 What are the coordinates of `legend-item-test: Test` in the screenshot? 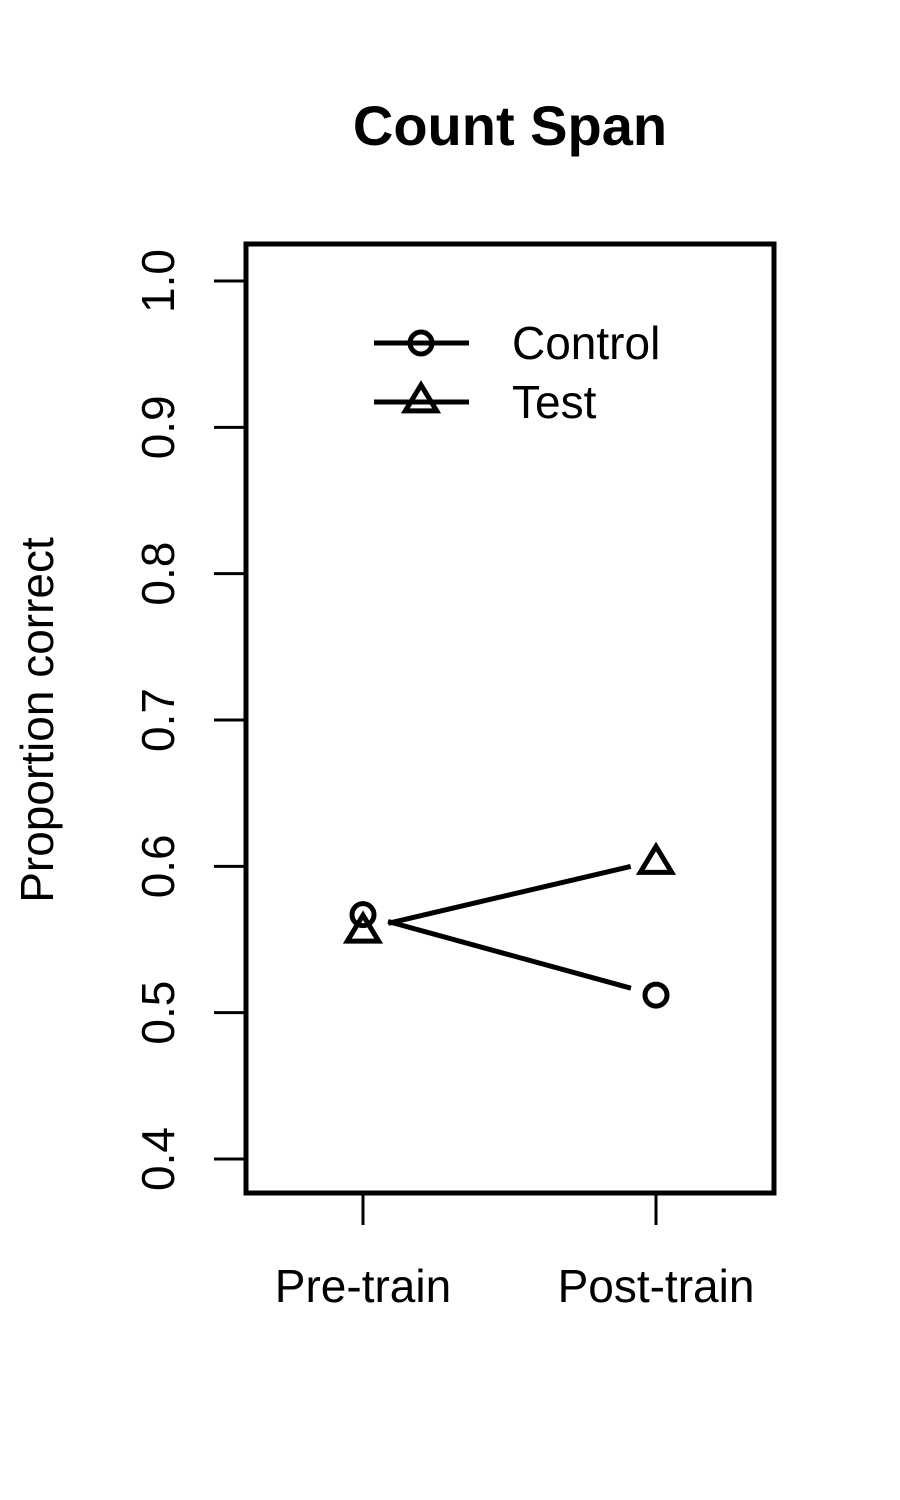 It's located at (485, 402).